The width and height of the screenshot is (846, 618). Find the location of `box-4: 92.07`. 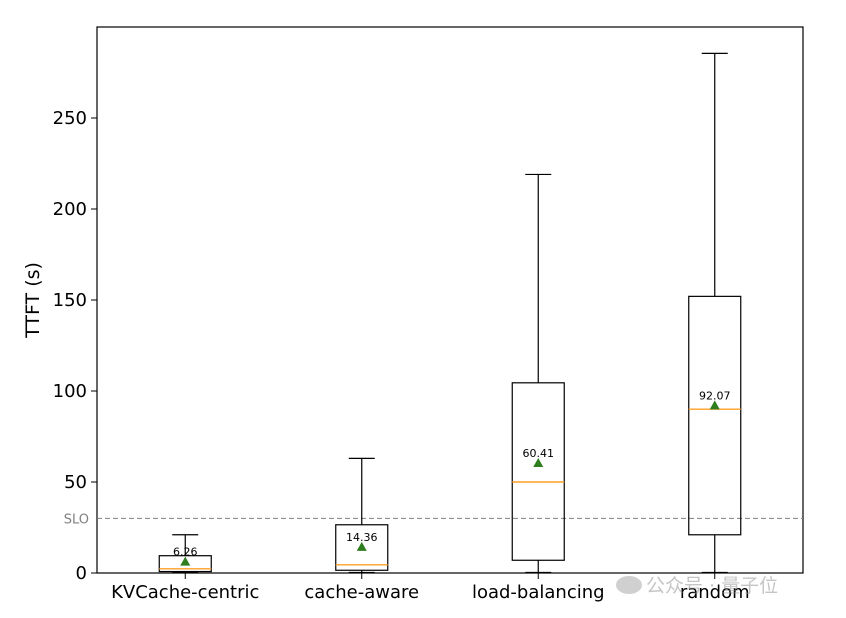

box-4: 92.07 is located at coordinates (715, 313).